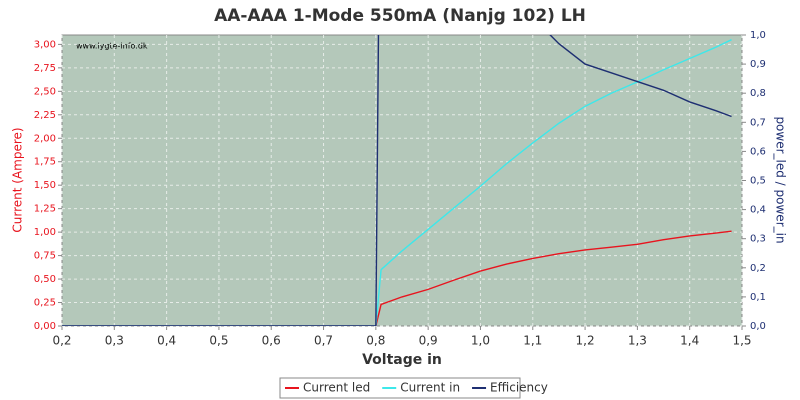 The image size is (800, 400). Describe the element at coordinates (430, 388) in the screenshot. I see `legend-label: Current in` at that location.